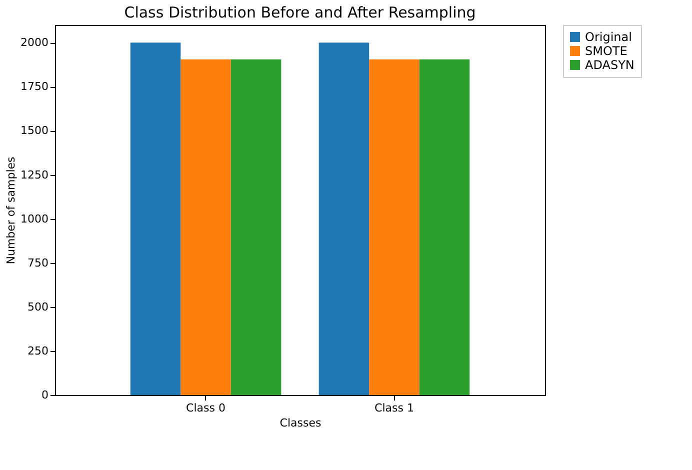 The width and height of the screenshot is (692, 470). I want to click on y-axis-title: Number of samples, so click(11, 210).